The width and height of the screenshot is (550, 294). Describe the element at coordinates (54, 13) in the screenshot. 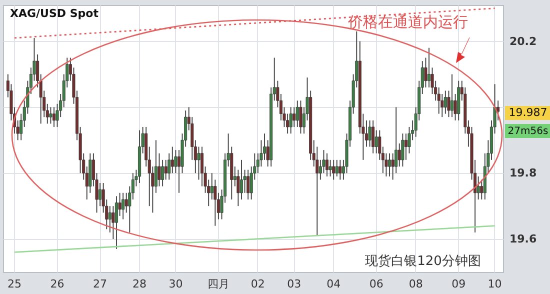

I see `chart-title: XAG/USD Spot` at that location.